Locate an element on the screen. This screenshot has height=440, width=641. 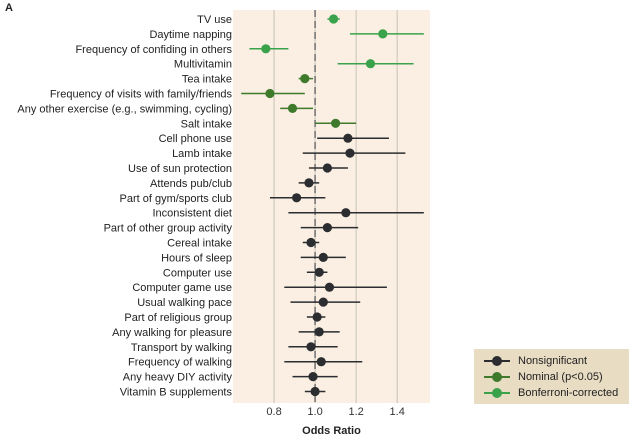
category-label-cereal-intake: Cereal intake is located at coordinates (199, 244).